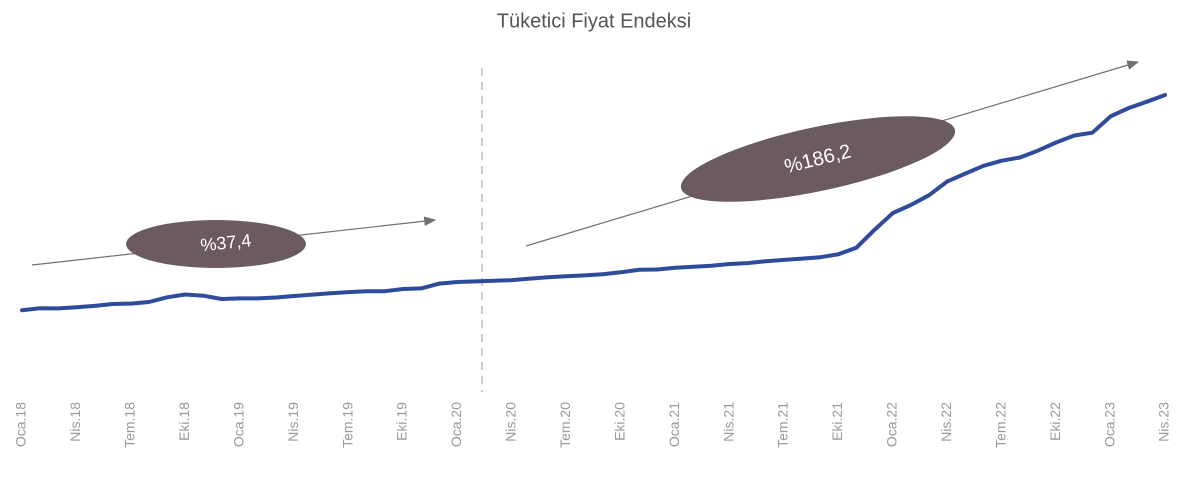 Image resolution: width=1187 pixels, height=485 pixels. I want to click on x-tick-label: Tem.22, so click(1000, 425).